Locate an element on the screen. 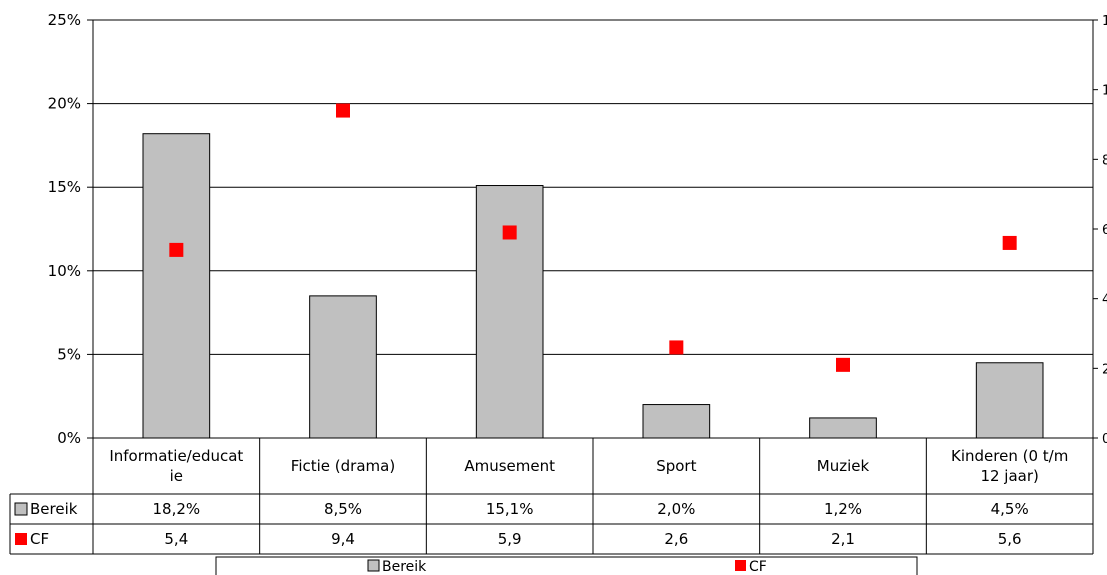 This screenshot has width=1107, height=575. category-label: Muziek is located at coordinates (843, 466).